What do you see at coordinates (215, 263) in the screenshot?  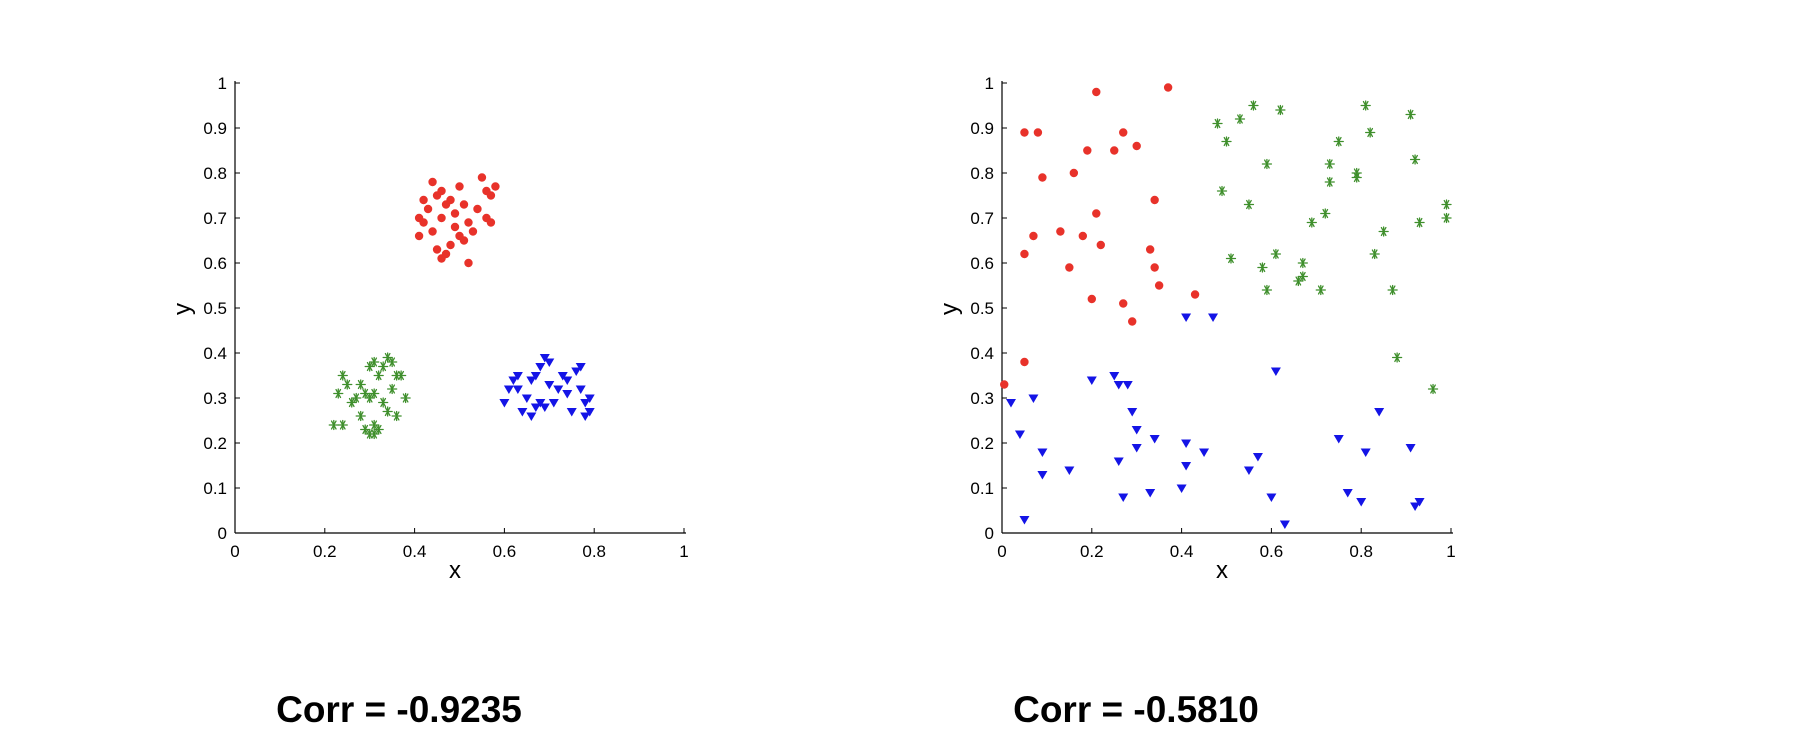 I see `y-tick-label: 0.6` at bounding box center [215, 263].